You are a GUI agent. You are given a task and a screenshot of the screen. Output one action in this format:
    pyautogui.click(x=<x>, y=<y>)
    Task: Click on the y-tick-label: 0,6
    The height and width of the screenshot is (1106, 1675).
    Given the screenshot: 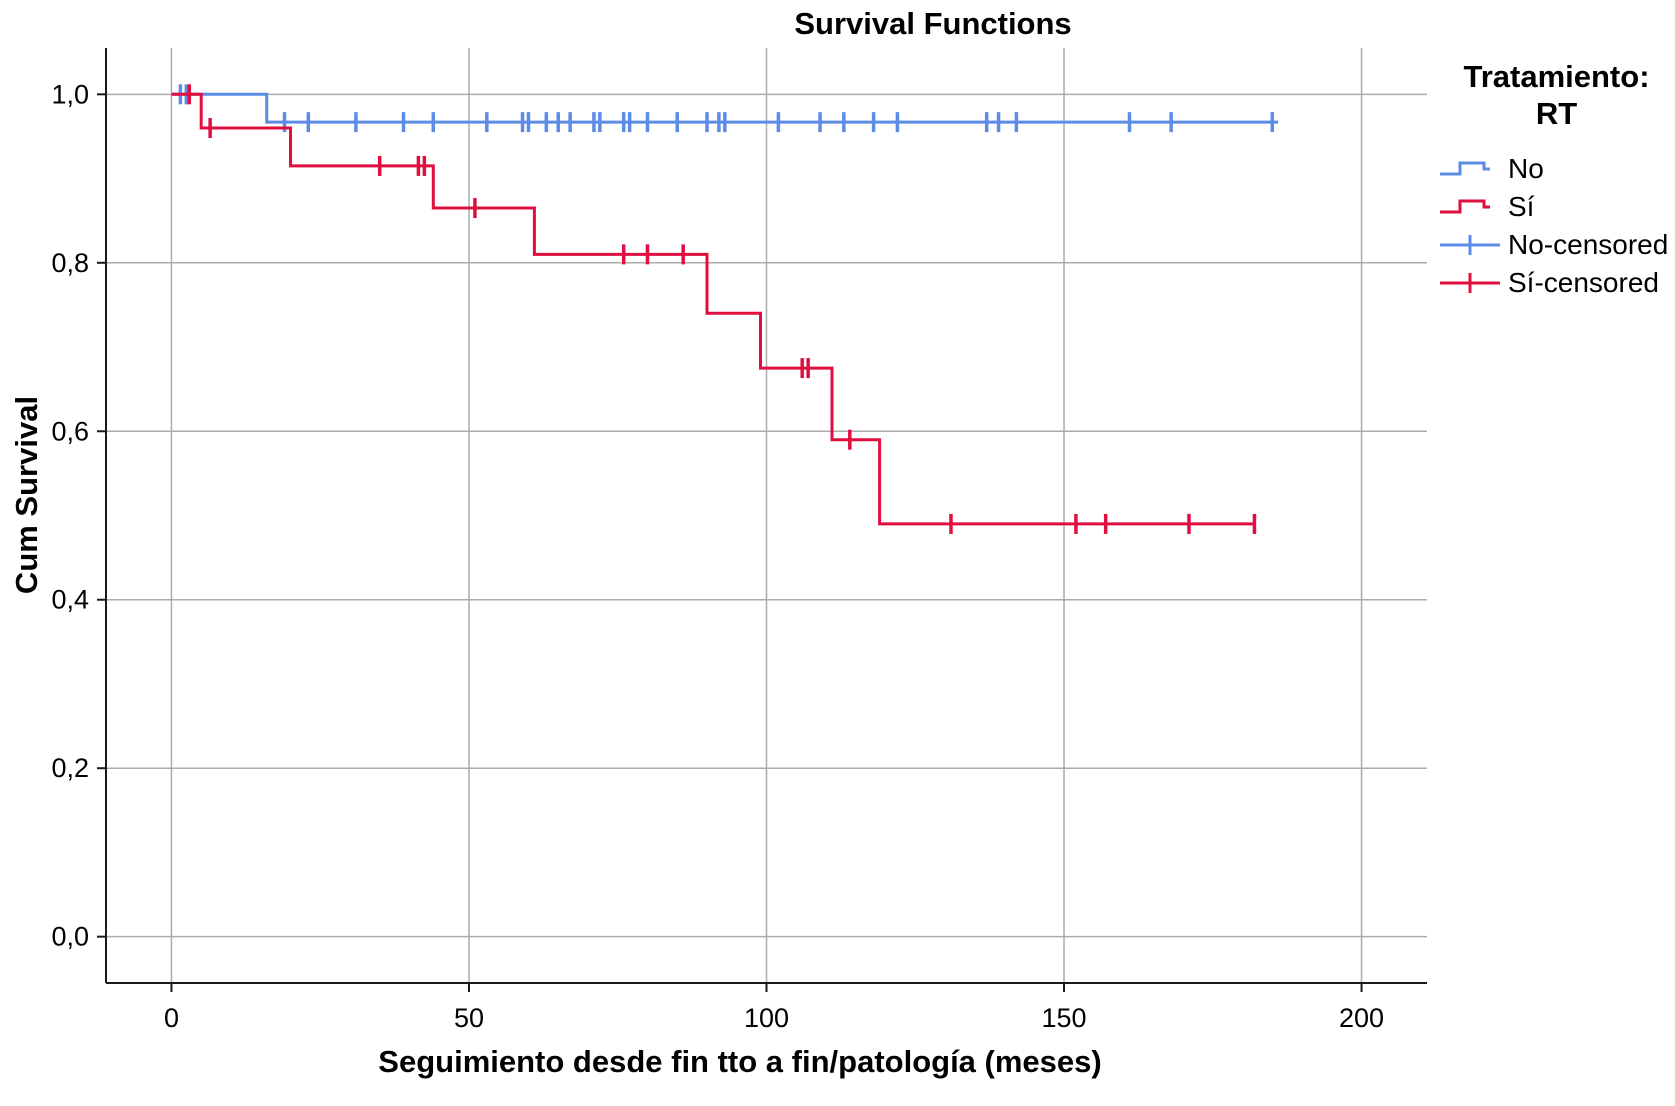 What is the action you would take?
    pyautogui.click(x=70, y=431)
    